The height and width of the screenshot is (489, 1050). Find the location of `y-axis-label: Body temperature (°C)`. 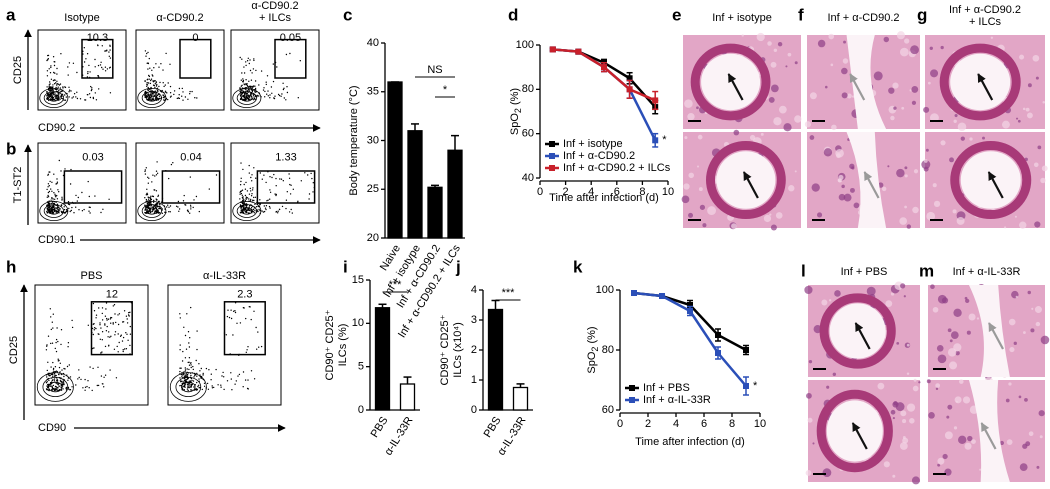

y-axis-label: Body temperature (°C) is located at coordinates (354, 140).